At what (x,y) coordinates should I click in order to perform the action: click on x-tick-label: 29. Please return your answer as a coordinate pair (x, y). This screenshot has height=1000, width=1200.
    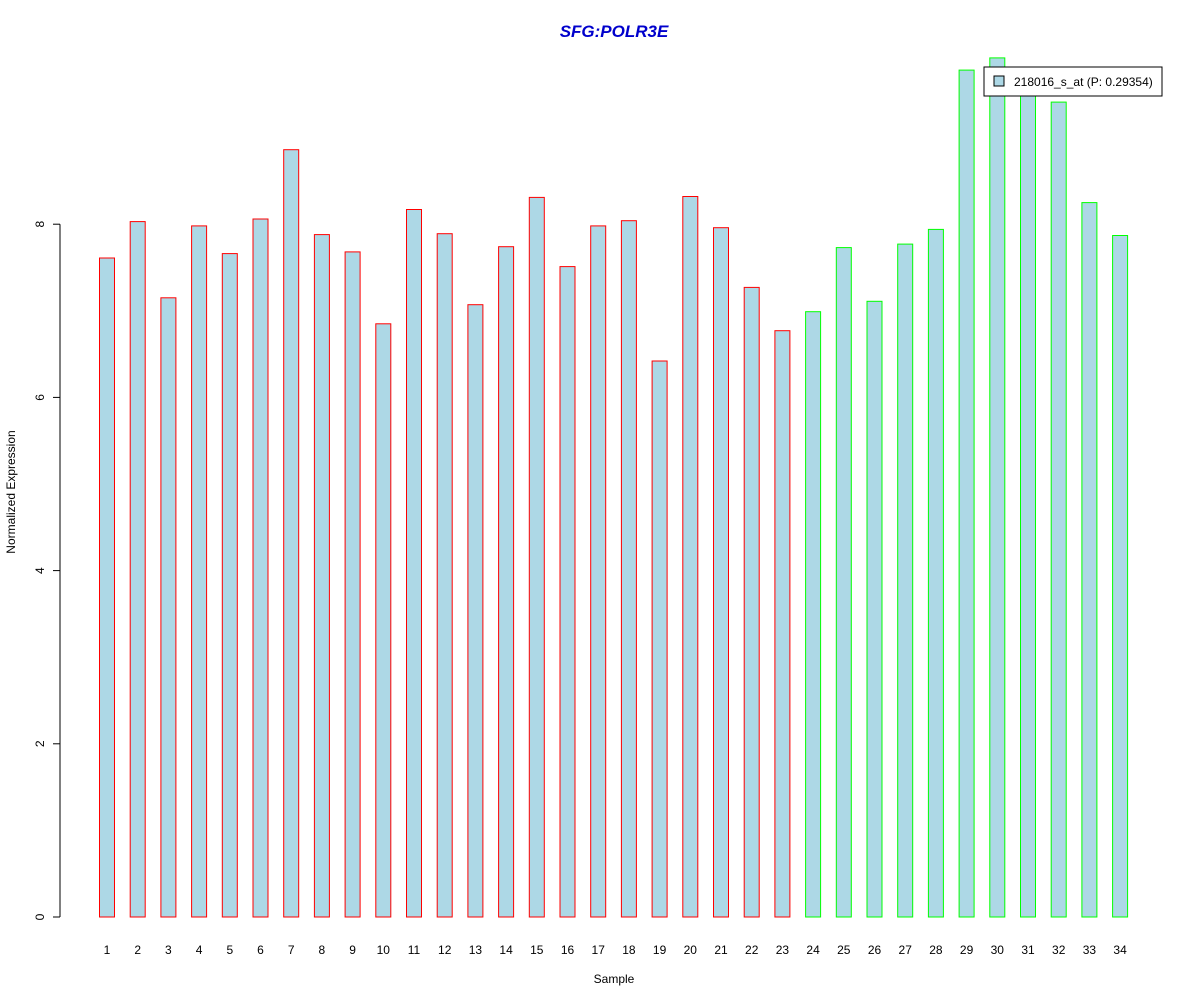
    Looking at the image, I should click on (967, 950).